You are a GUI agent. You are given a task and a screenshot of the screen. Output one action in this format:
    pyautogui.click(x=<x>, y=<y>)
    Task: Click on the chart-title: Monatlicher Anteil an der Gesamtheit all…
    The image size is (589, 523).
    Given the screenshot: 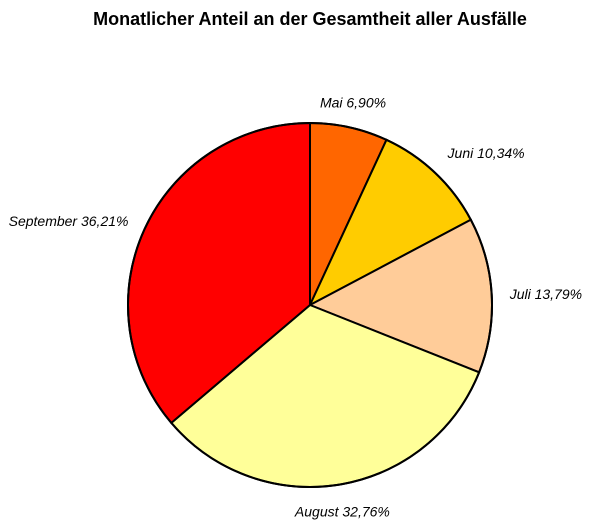 What is the action you would take?
    pyautogui.click(x=310, y=19)
    